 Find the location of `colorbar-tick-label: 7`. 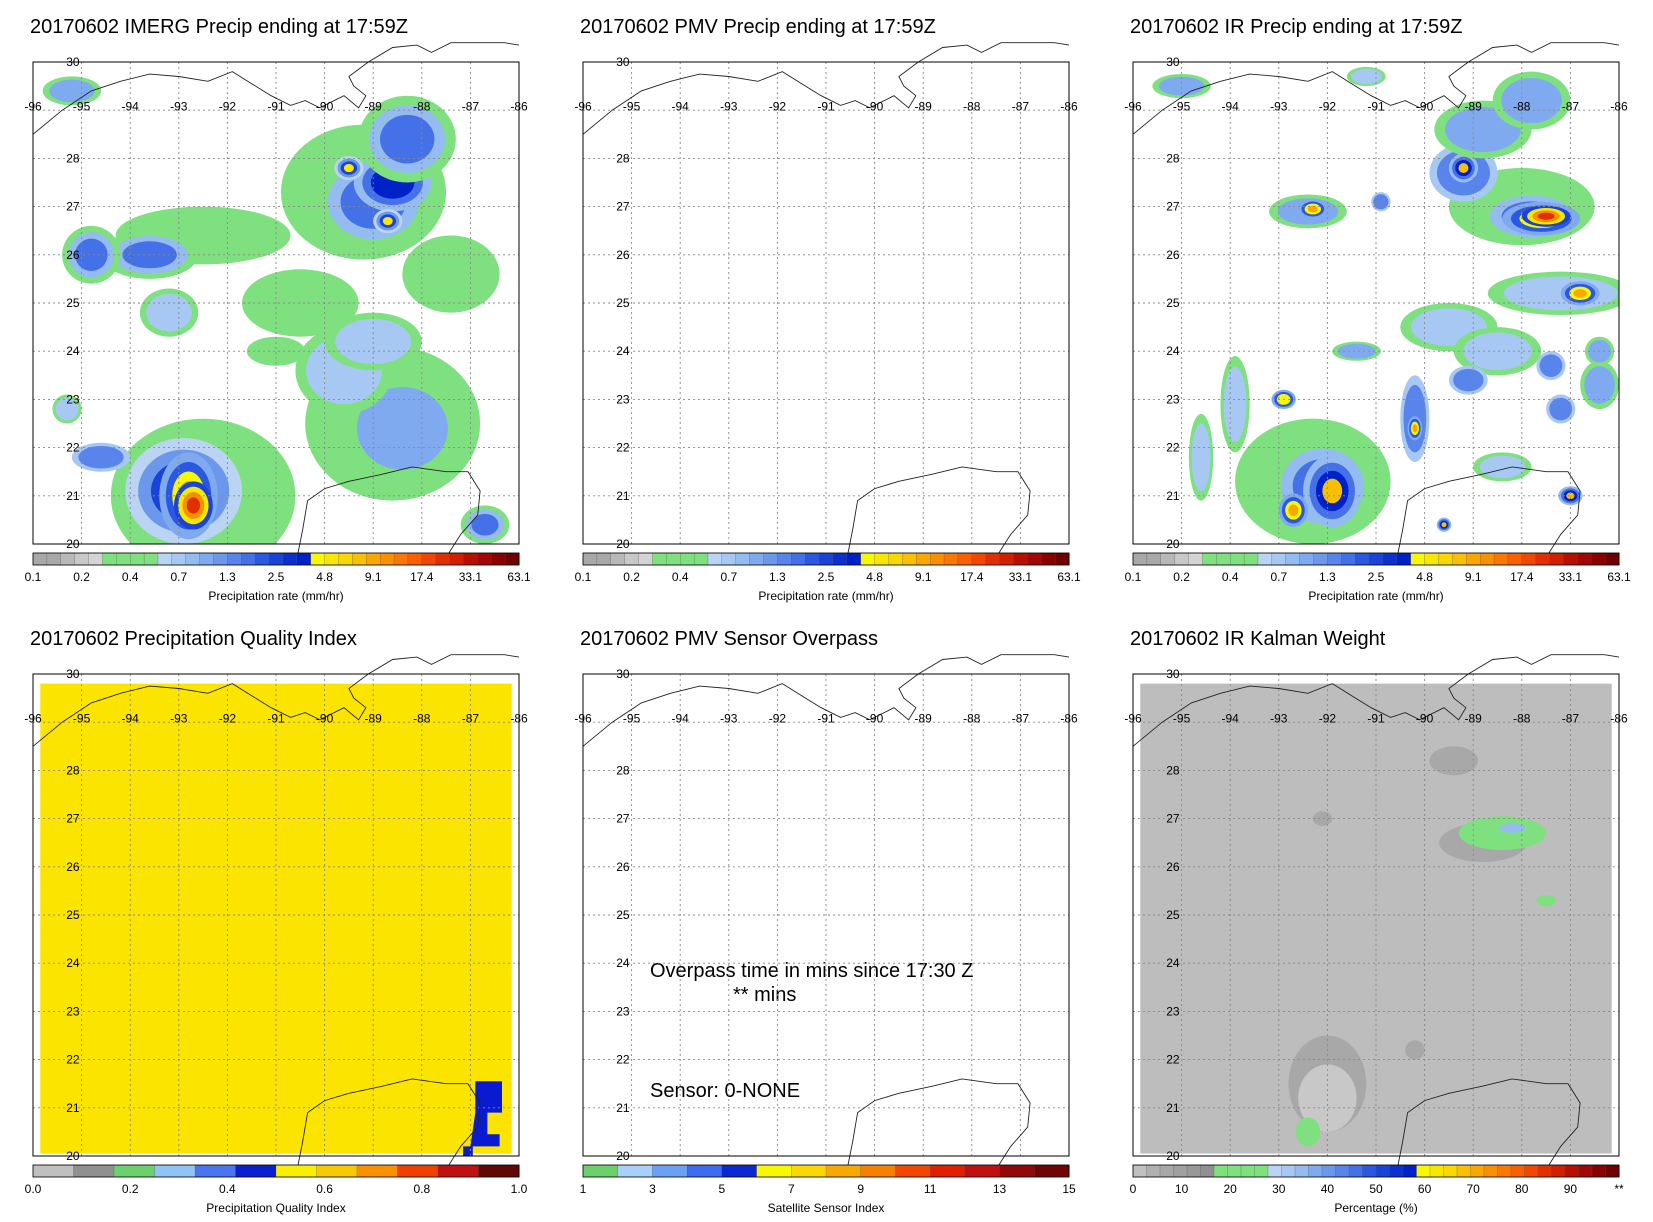

colorbar-tick-label: 7 is located at coordinates (791, 1189).